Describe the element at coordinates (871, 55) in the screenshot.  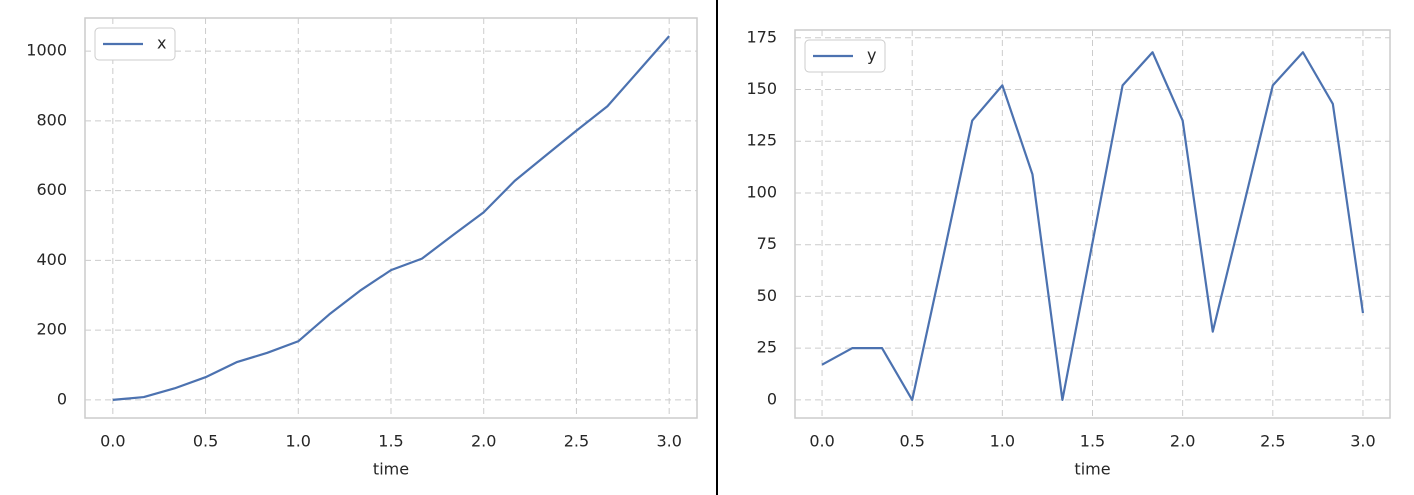
I see `legend-label: y` at that location.